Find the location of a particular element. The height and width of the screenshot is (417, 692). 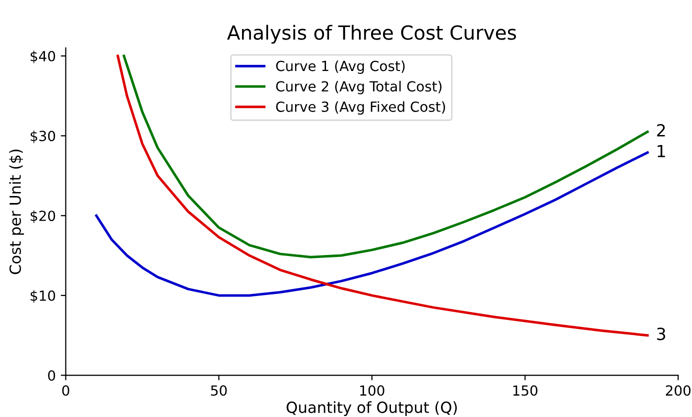

legend-label: Curve 3 (Avg Fixed Cost) is located at coordinates (361, 108).